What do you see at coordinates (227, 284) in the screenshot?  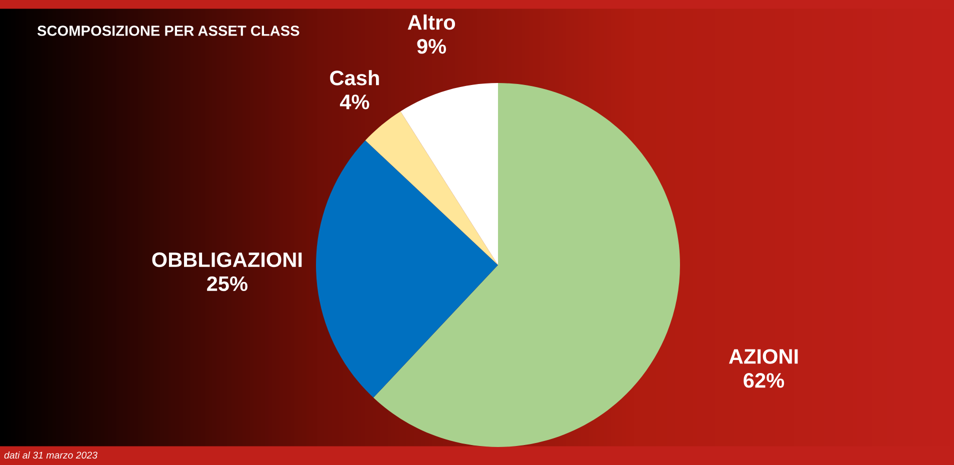 I see `data-label: 25%` at bounding box center [227, 284].